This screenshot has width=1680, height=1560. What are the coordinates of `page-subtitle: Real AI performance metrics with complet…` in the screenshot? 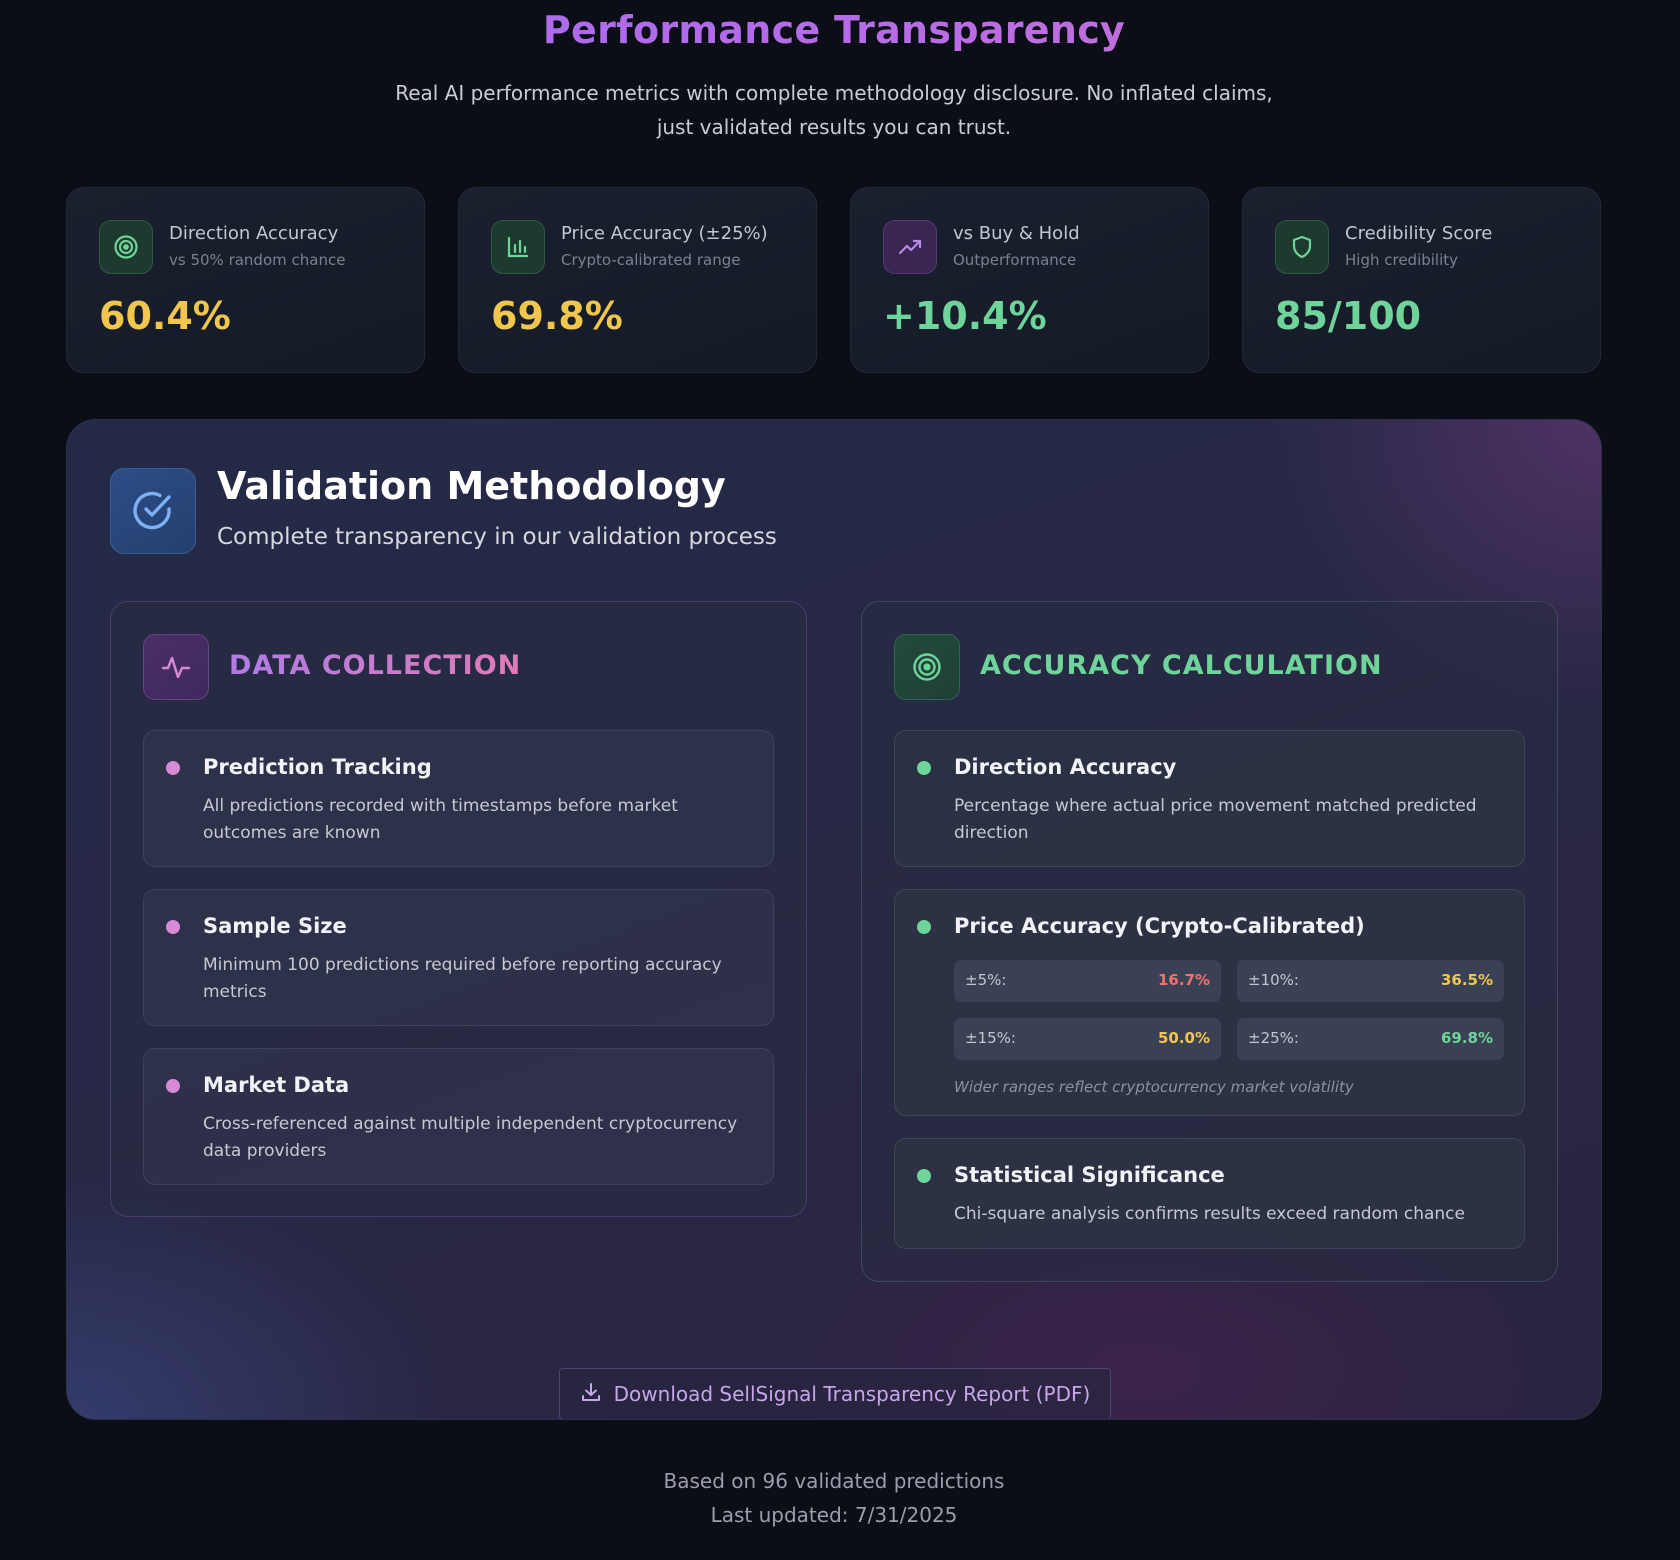 It's located at (834, 110).